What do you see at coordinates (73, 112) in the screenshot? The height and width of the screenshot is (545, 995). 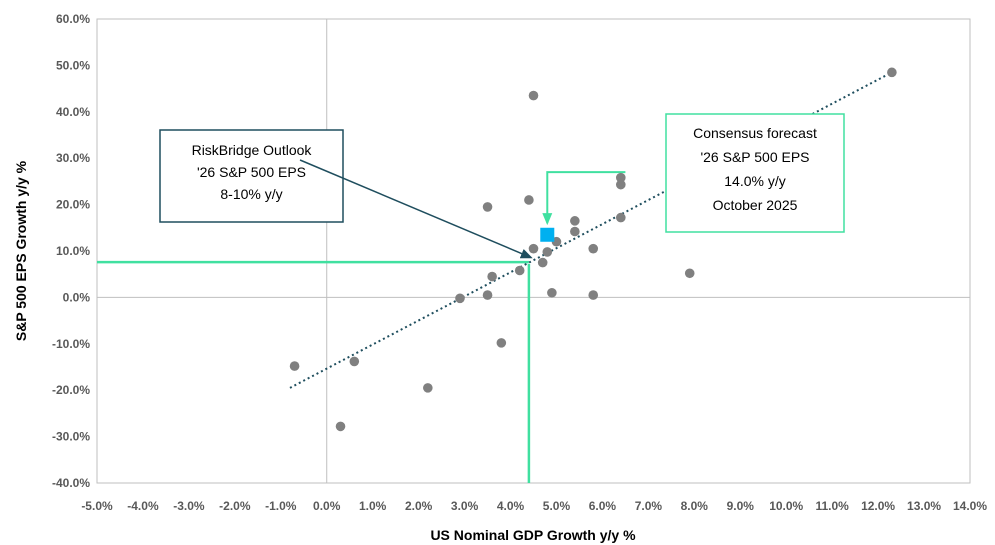 I see `y-tick-label: 40.0%` at bounding box center [73, 112].